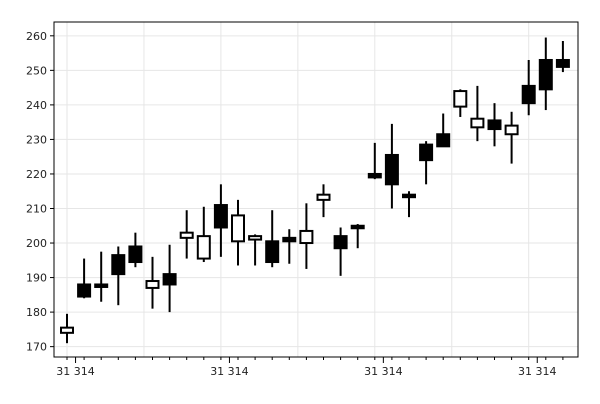  Describe the element at coordinates (36, 278) in the screenshot. I see `y-tick-label: 190` at that location.